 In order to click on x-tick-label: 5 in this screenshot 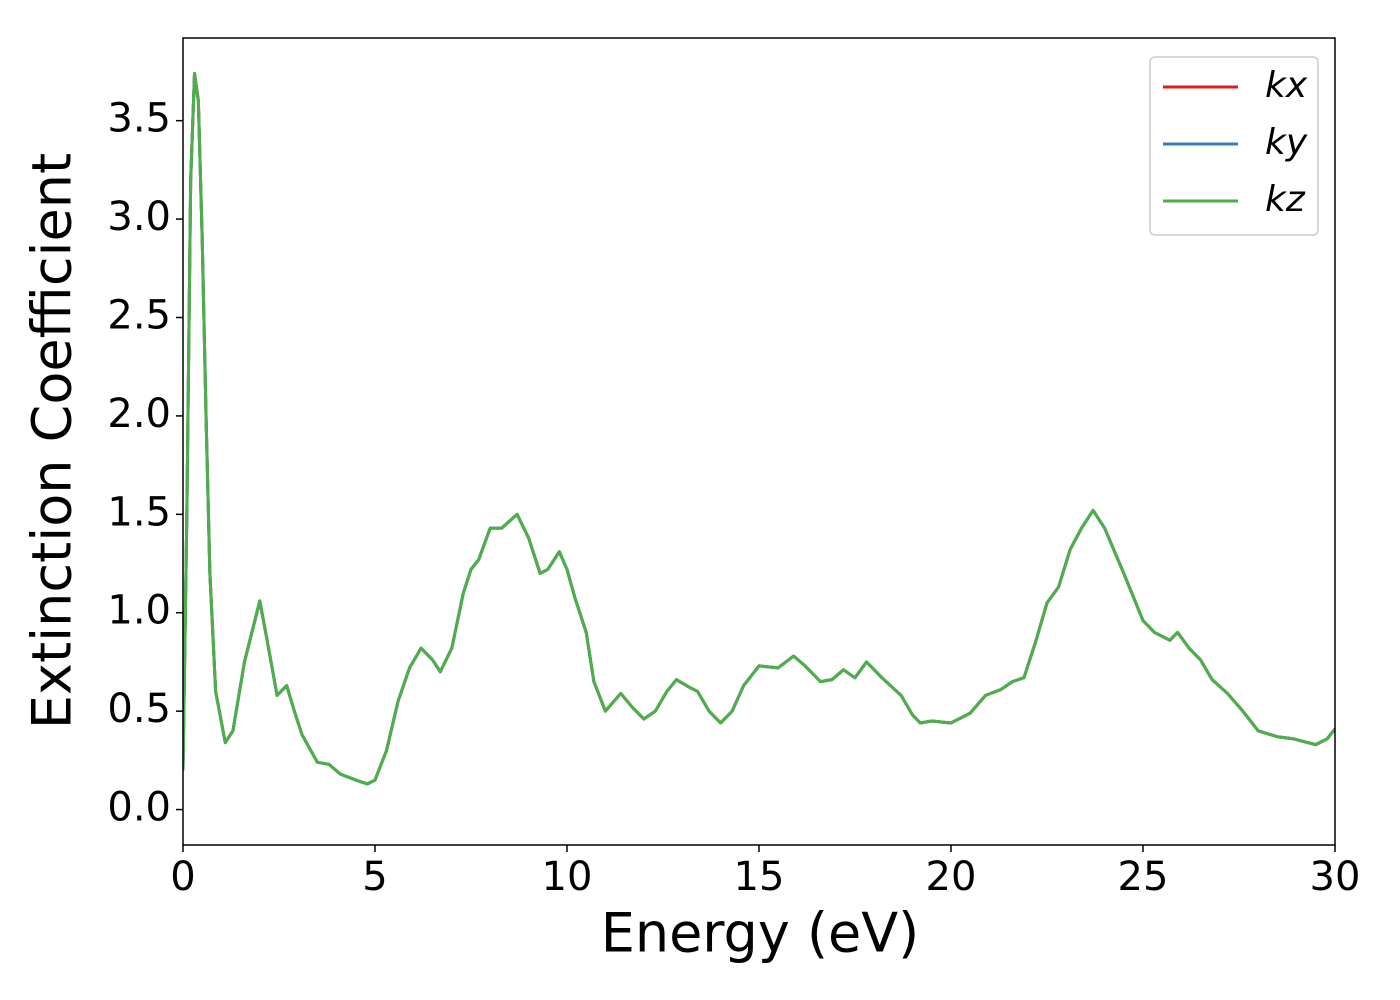, I will do `click(374, 877)`.